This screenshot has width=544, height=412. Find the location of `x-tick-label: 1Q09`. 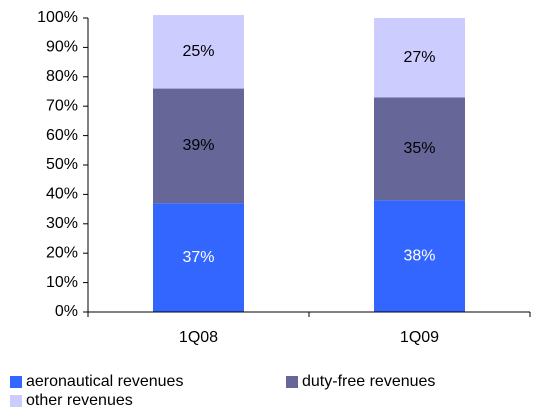

x-tick-label: 1Q09 is located at coordinates (419, 337).